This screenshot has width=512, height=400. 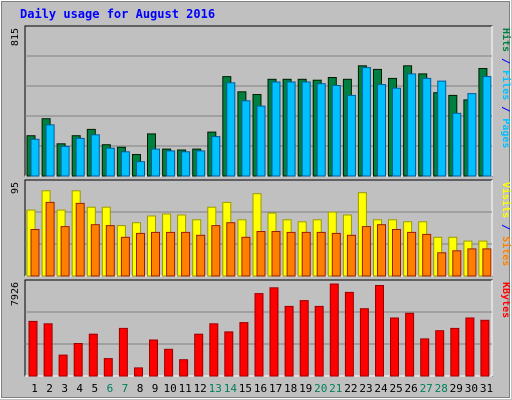 I want to click on x-tick-label-4: 4, so click(x=79, y=388).